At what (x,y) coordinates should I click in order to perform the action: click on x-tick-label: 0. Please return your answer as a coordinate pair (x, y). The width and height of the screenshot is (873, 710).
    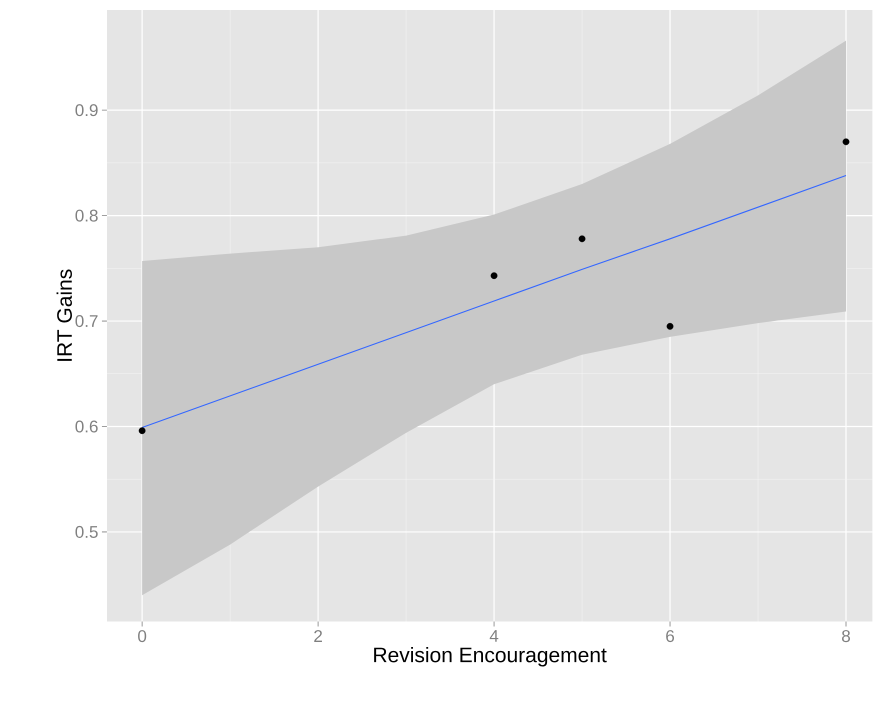
    Looking at the image, I should click on (142, 636).